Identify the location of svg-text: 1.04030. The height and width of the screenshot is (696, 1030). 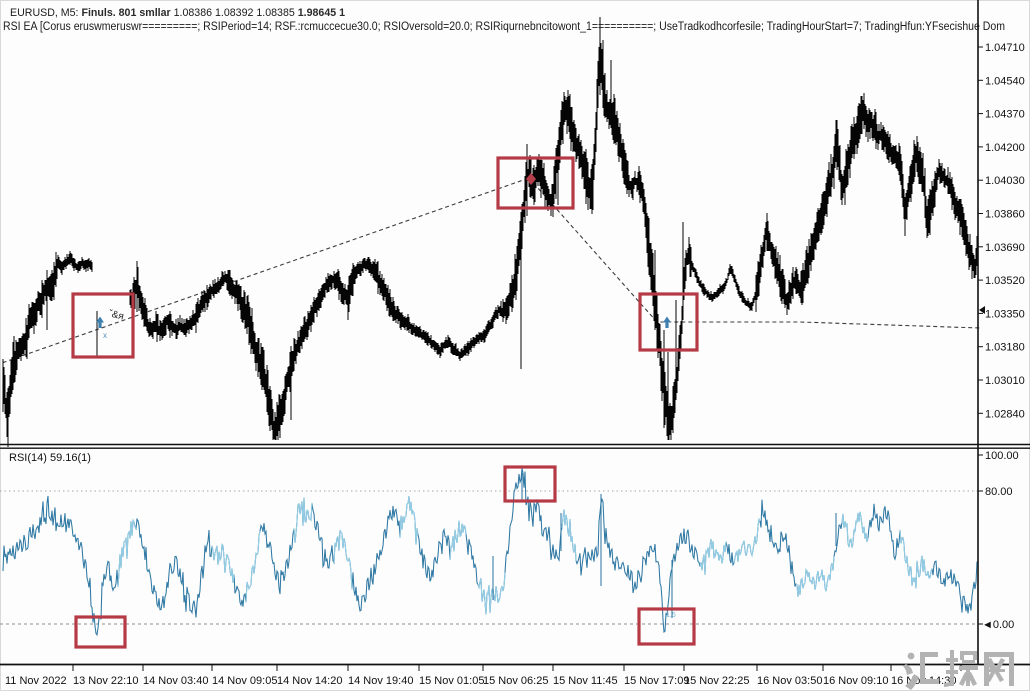
(1005, 181).